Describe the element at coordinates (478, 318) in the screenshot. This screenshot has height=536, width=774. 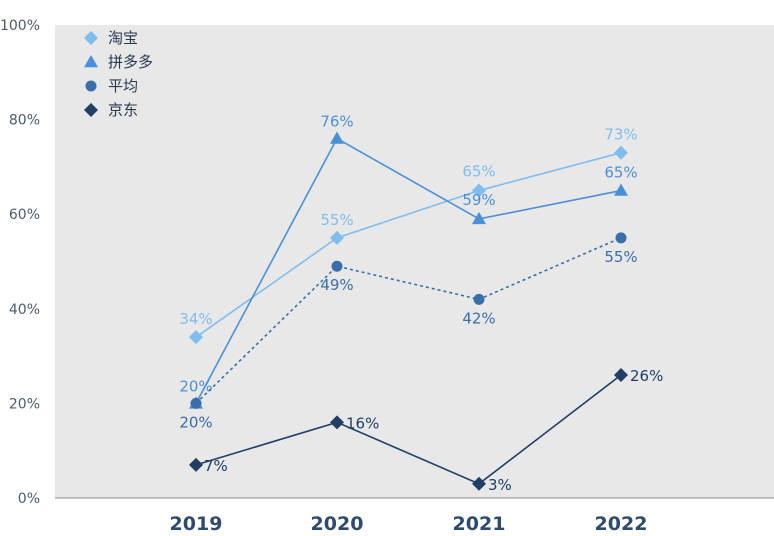
I see `data-label: 42%` at that location.